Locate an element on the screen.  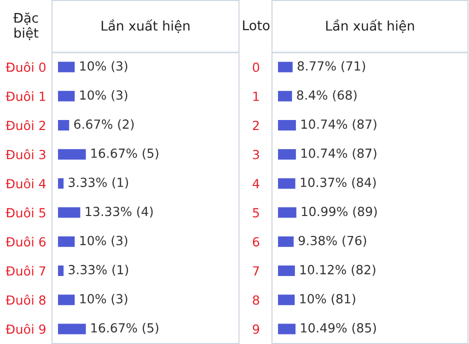
y-tick-label: 4 is located at coordinates (256, 183).